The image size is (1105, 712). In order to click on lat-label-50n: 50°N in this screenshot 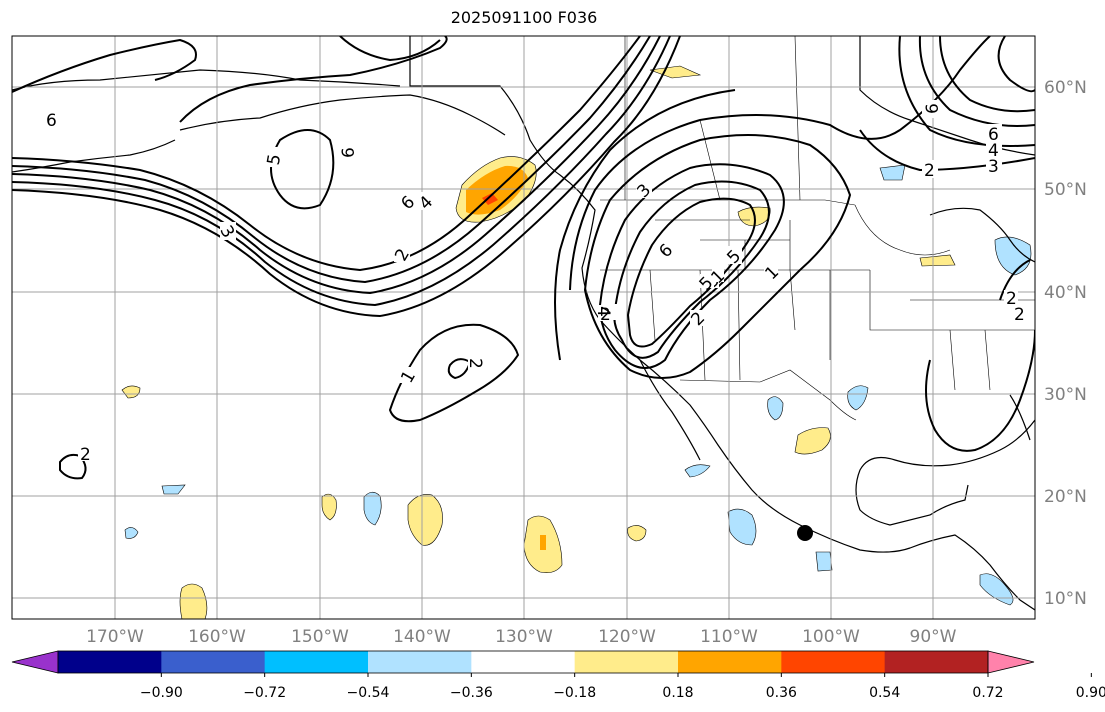, I will do `click(1065, 190)`.